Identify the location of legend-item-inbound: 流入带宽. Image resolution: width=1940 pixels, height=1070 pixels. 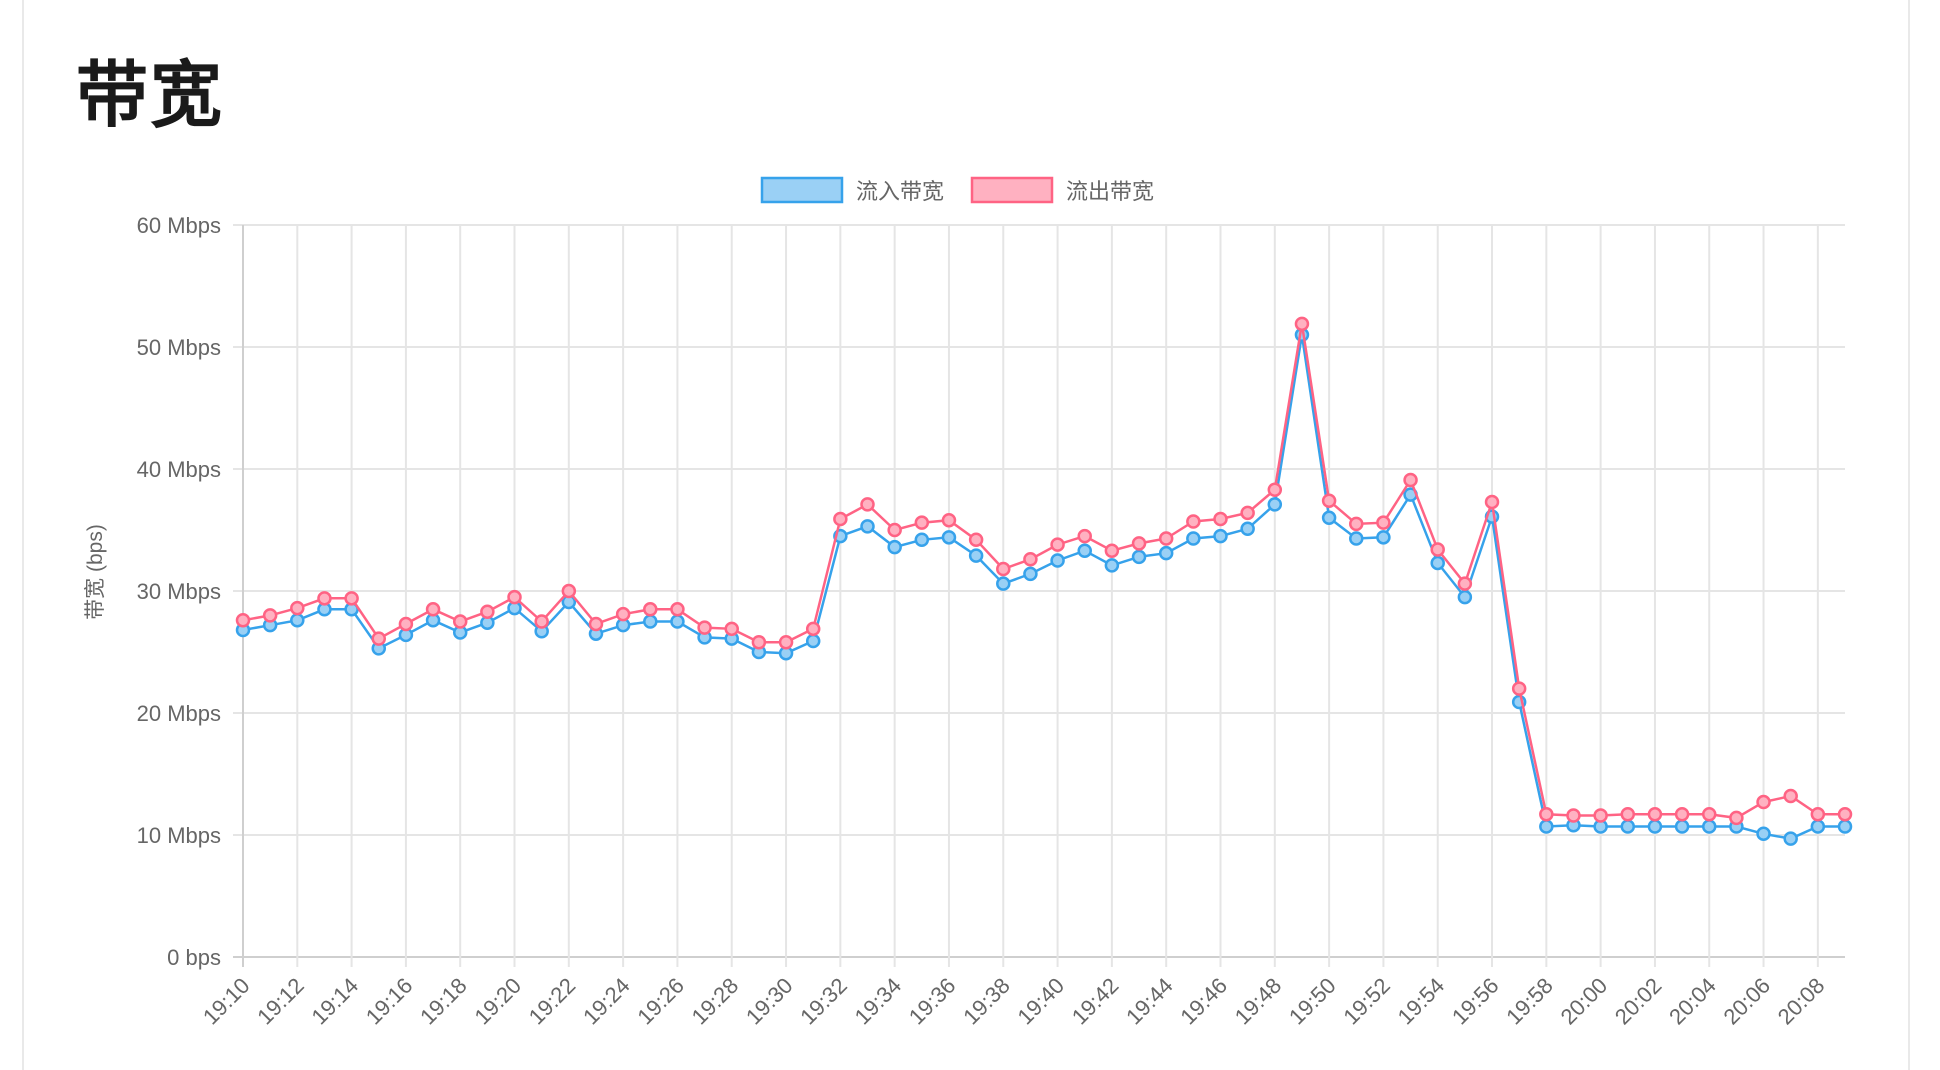
(852, 190).